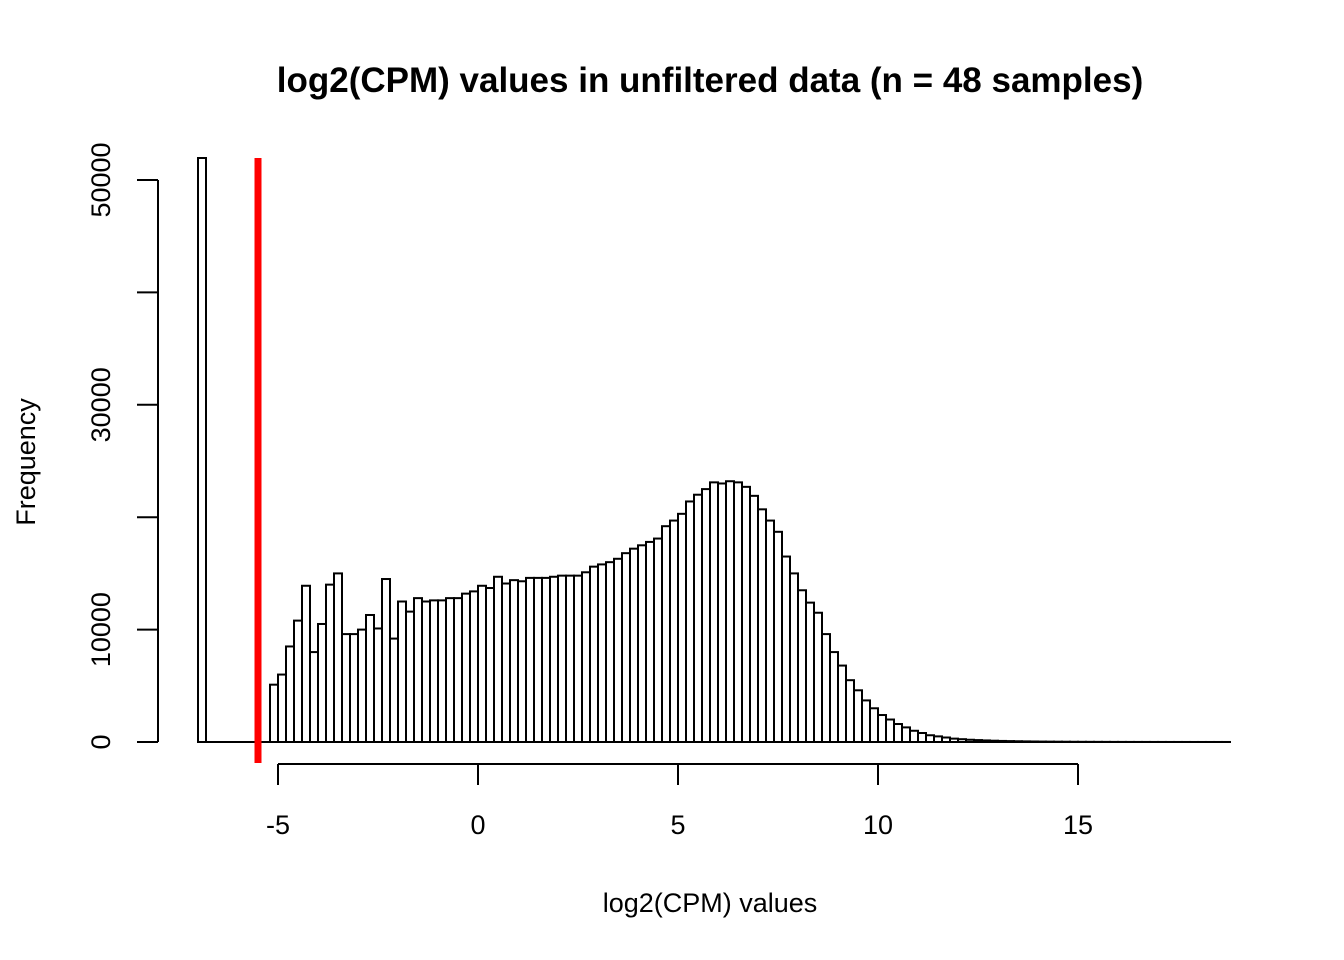 This screenshot has width=1344, height=960. What do you see at coordinates (101, 741) in the screenshot?
I see `y-tick-label: 0` at bounding box center [101, 741].